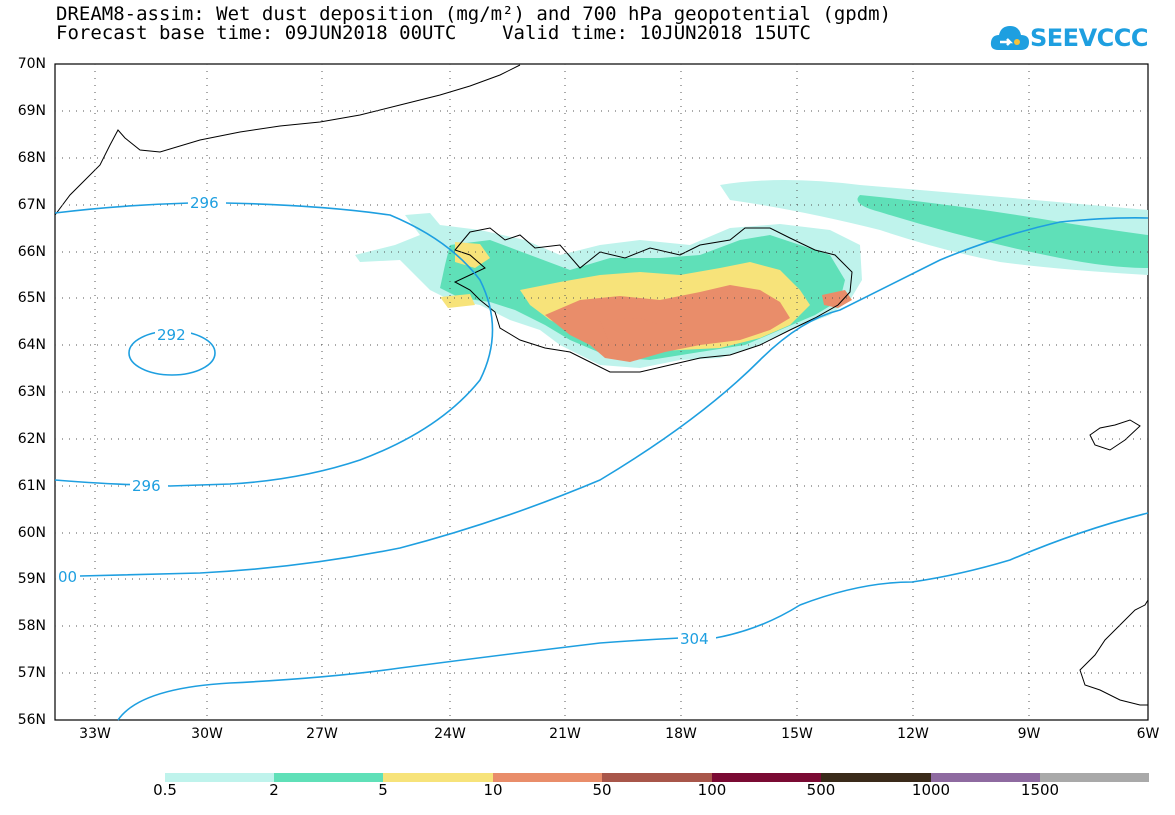  Describe the element at coordinates (322, 734) in the screenshot. I see `lon-label: 27W` at that location.